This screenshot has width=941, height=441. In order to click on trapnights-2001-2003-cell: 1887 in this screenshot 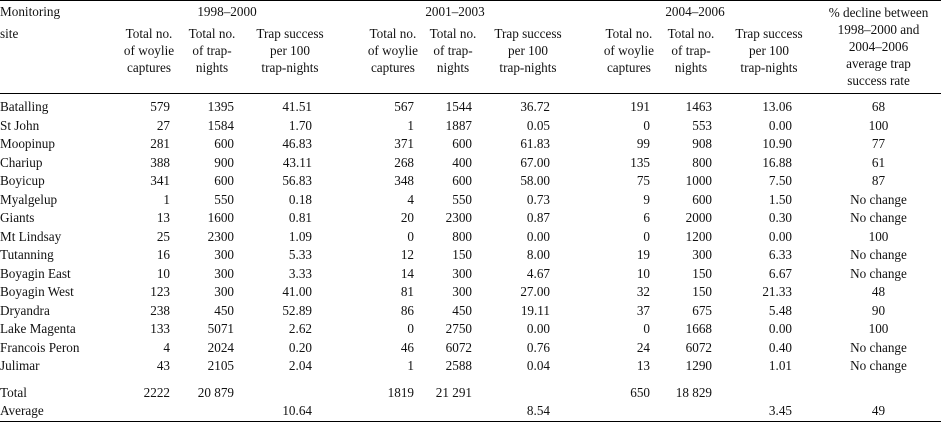, I will do `click(458, 125)`.